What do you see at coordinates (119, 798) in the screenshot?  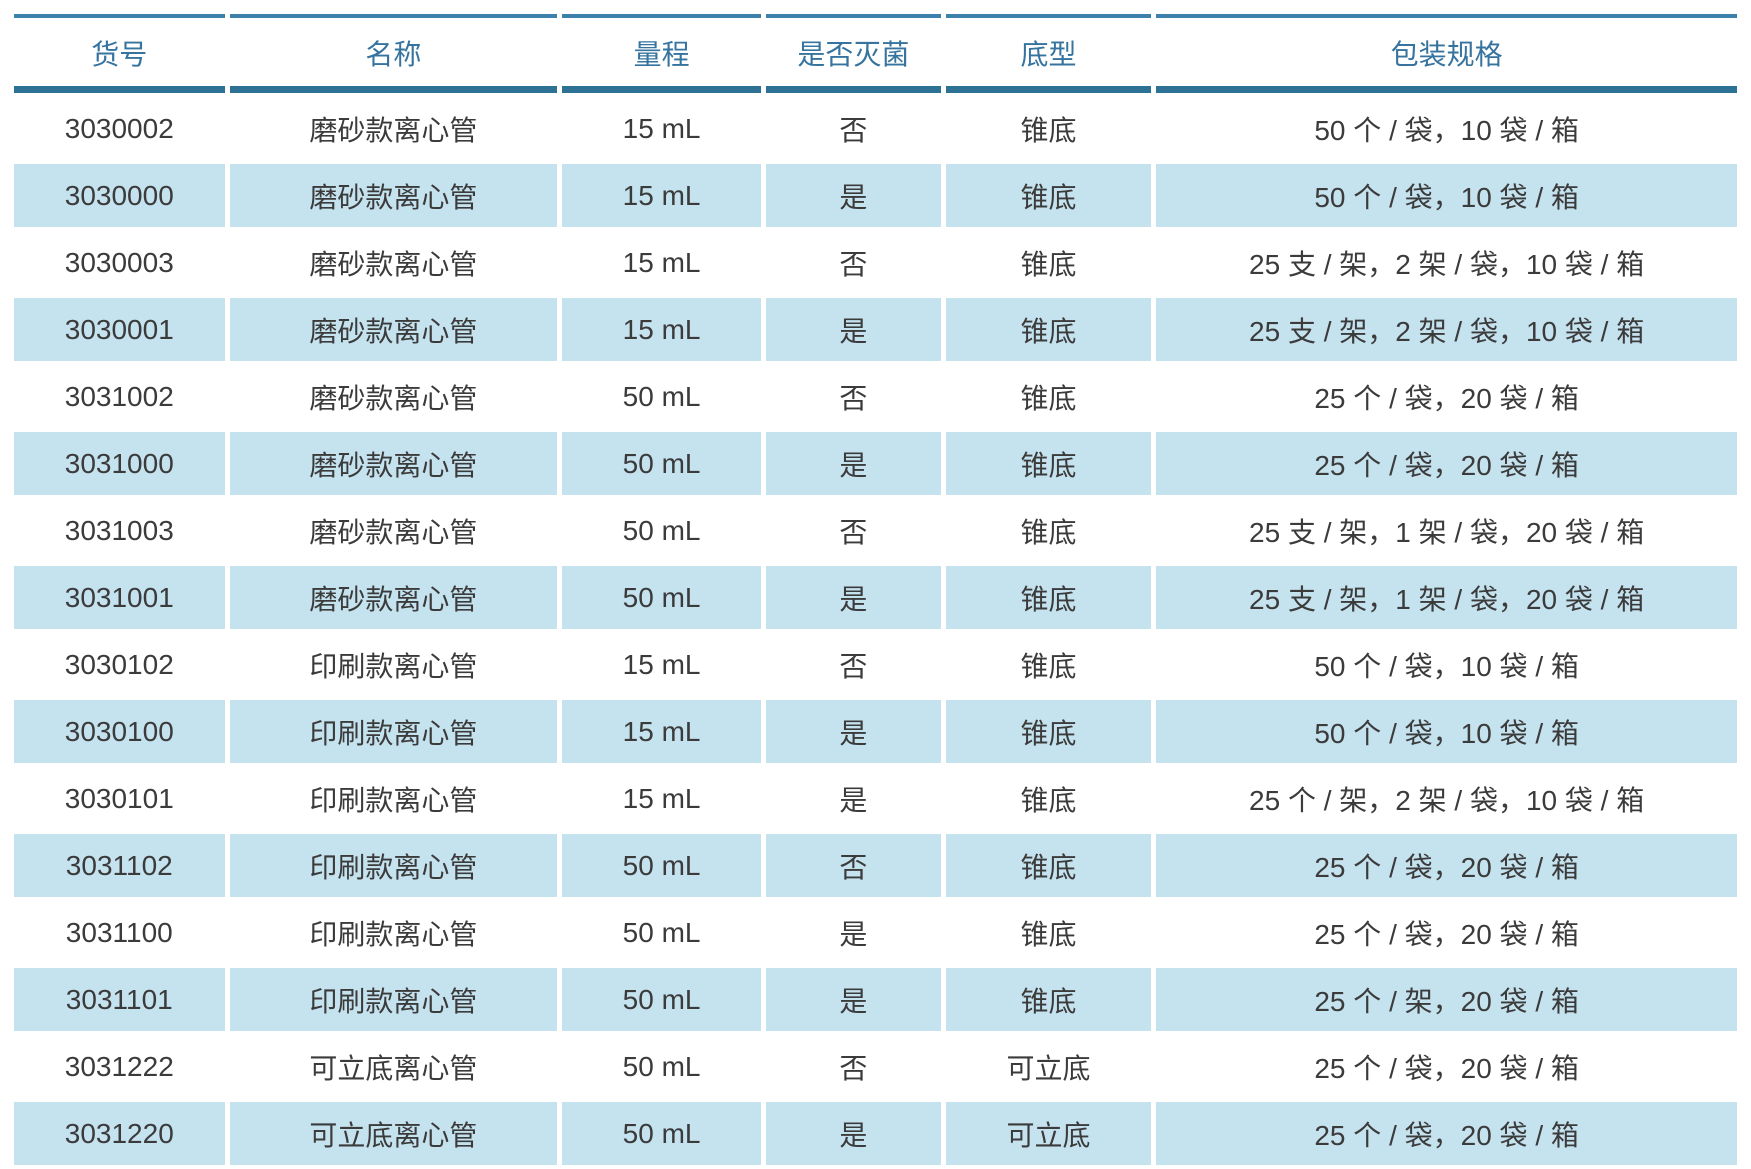 I see `cell-sku: 3030101` at bounding box center [119, 798].